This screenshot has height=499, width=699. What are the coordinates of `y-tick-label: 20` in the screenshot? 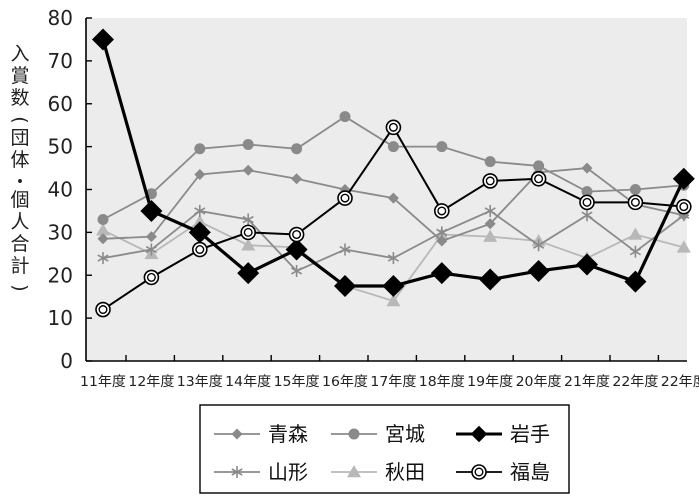 It's located at (60, 275).